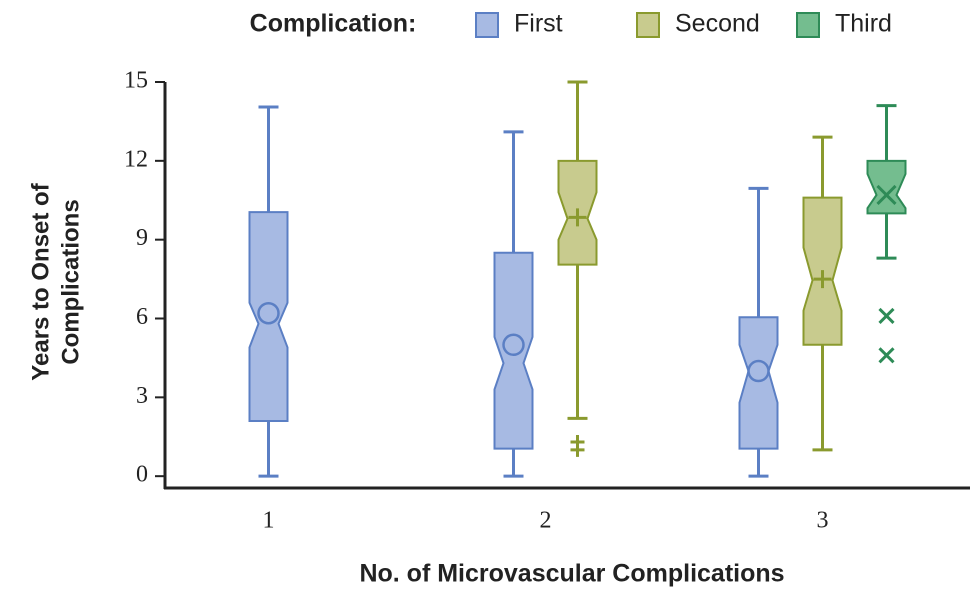 The image size is (970, 592). What do you see at coordinates (717, 24) in the screenshot?
I see `legend-label: Second` at bounding box center [717, 24].